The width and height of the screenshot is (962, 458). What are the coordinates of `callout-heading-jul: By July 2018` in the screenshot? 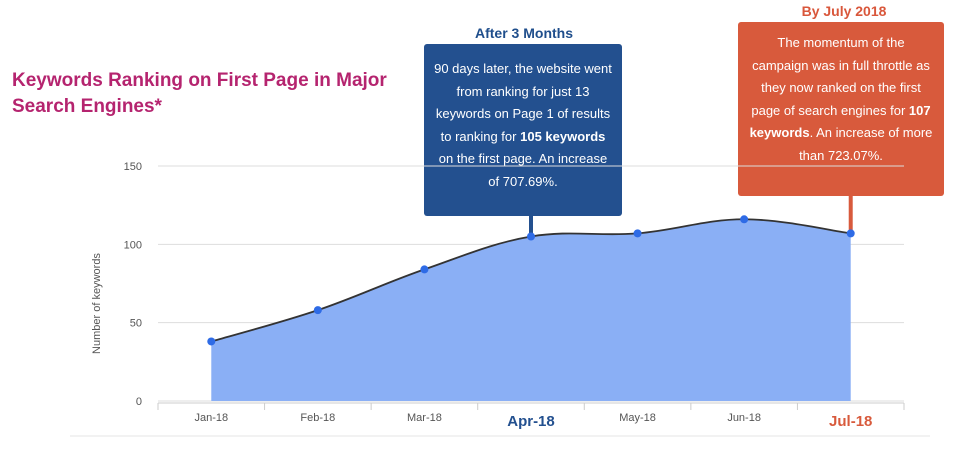 It's located at (844, 11).